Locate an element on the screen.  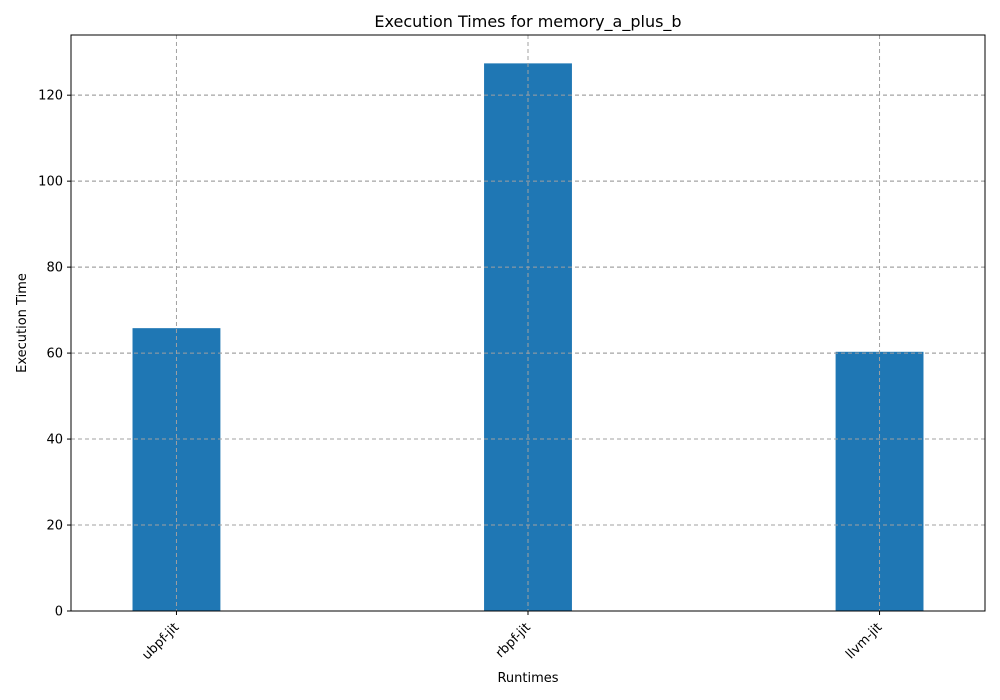
y-axis-label: Execution Time is located at coordinates (22, 323).